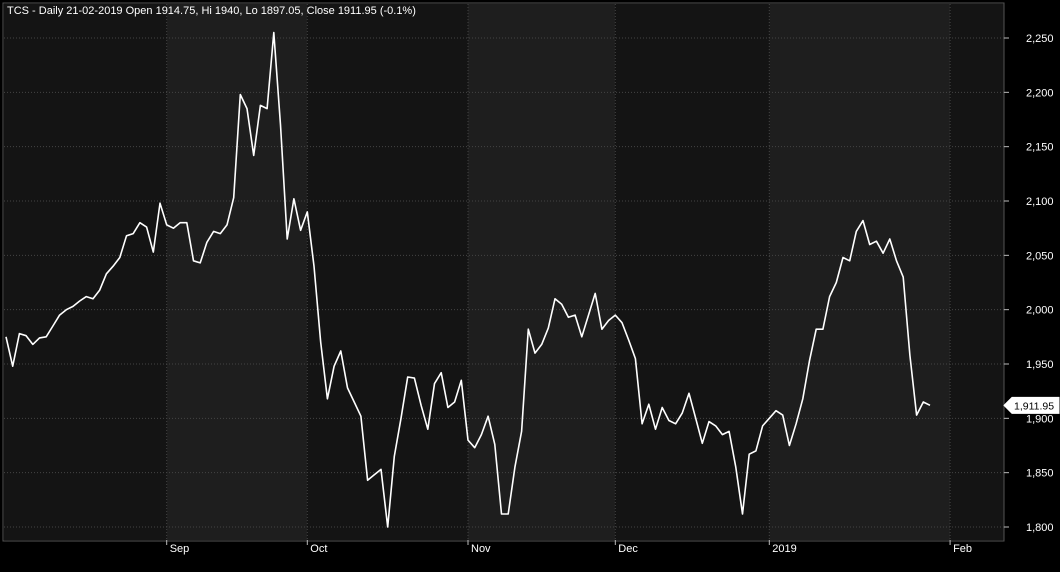 Image resolution: width=1060 pixels, height=572 pixels. What do you see at coordinates (180, 549) in the screenshot?
I see `x-tick-label: Sep` at bounding box center [180, 549].